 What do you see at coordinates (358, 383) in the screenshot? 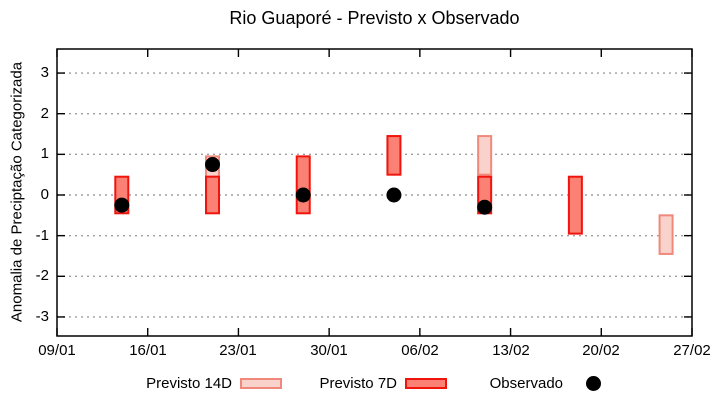
I see `legend-label-previsto-7d: Previsto 7D` at bounding box center [358, 383].